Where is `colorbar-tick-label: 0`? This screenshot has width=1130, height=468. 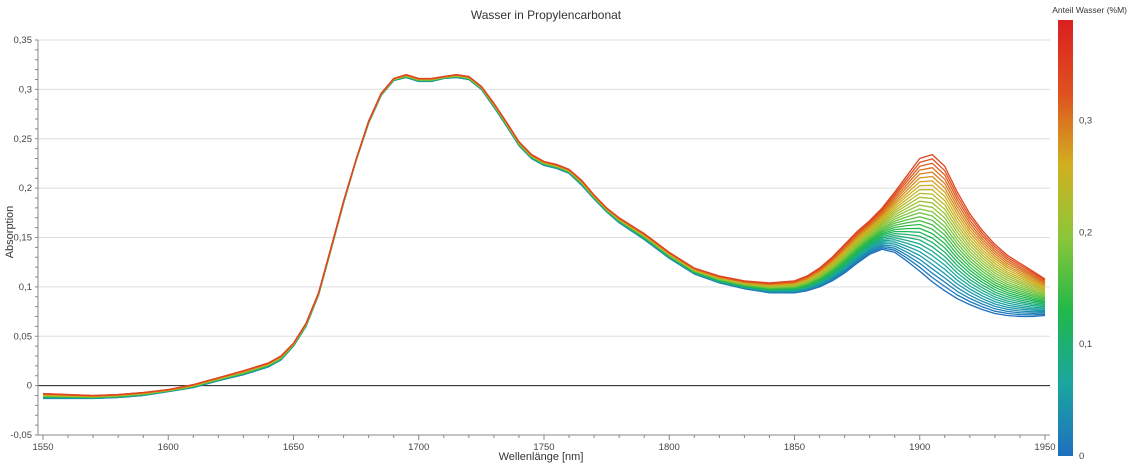
colorbar-tick-label: 0 is located at coordinates (1081, 456).